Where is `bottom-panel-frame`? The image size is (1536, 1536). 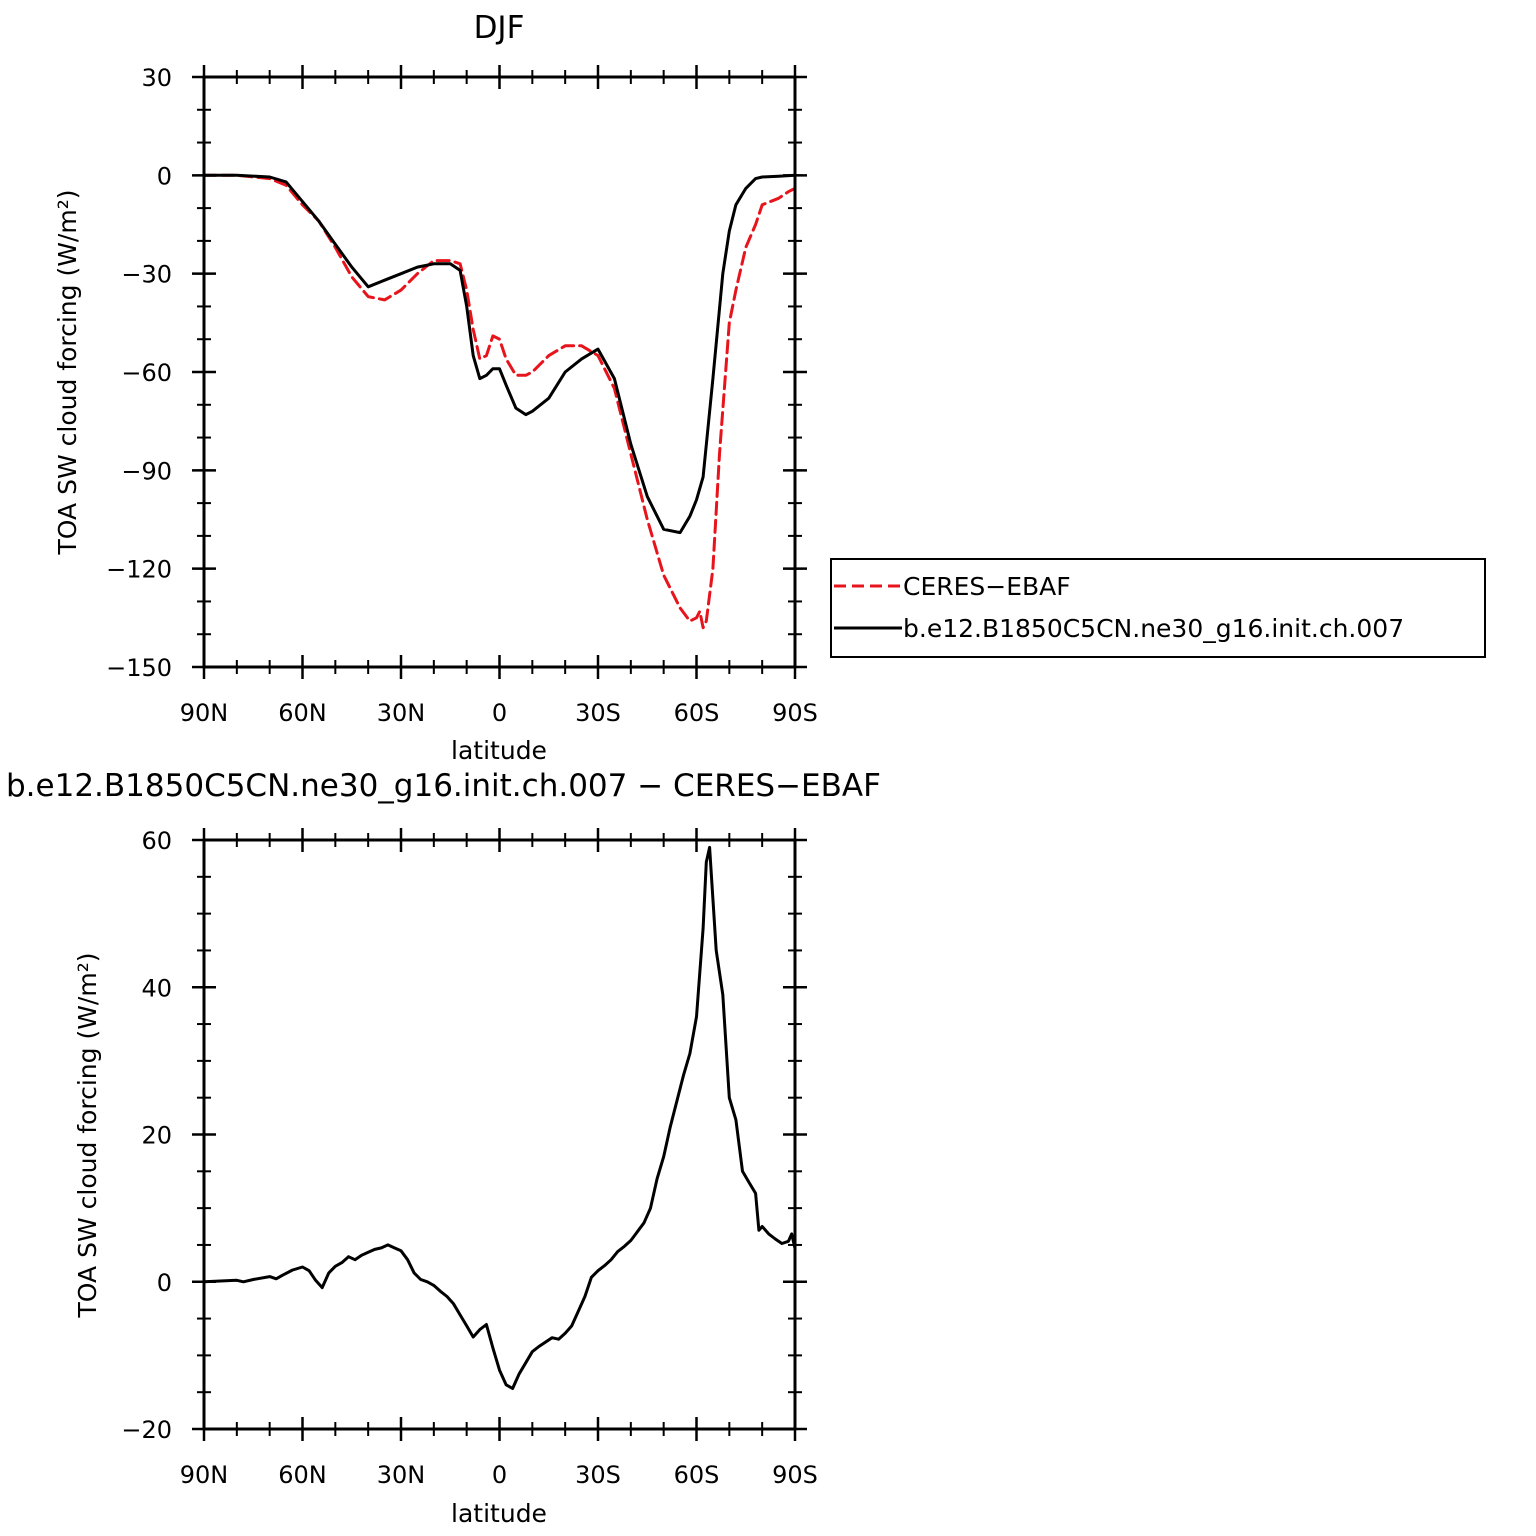
bottom-panel-frame is located at coordinates (499, 1134).